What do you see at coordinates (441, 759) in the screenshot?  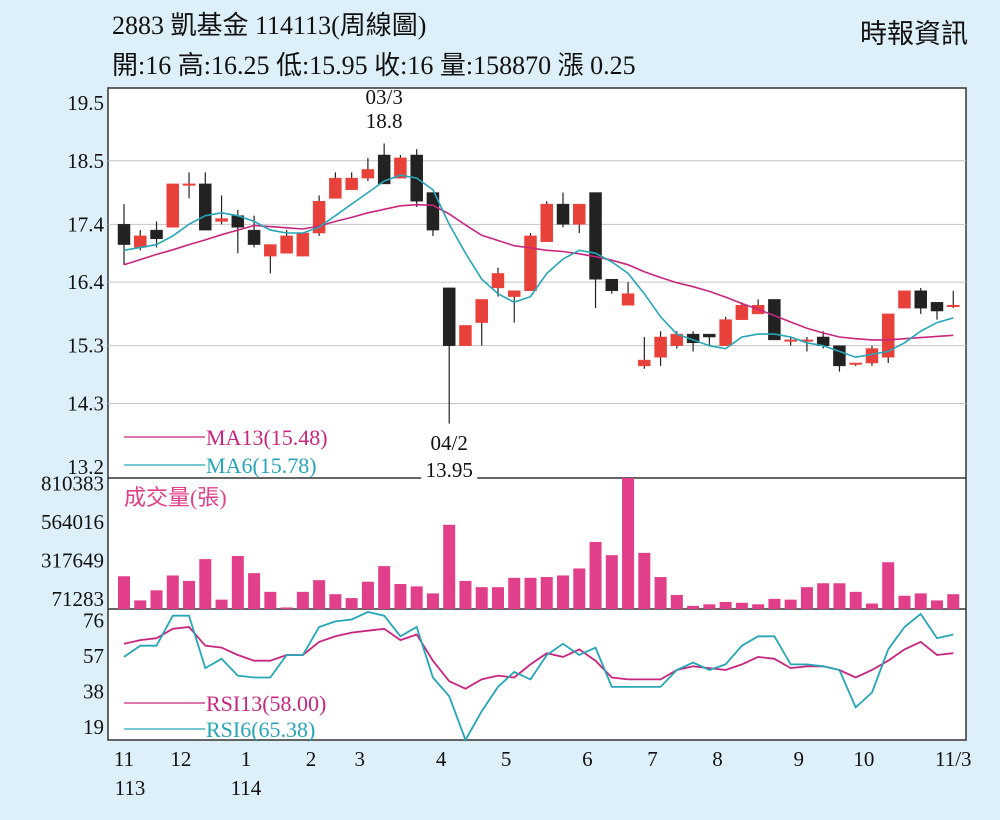 I see `x-axis-label: 4` at bounding box center [441, 759].